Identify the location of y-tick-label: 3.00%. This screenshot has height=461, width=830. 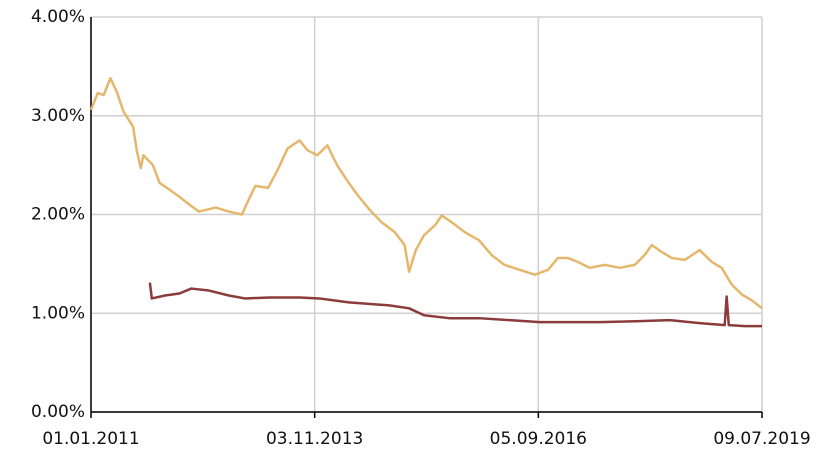
(58, 116).